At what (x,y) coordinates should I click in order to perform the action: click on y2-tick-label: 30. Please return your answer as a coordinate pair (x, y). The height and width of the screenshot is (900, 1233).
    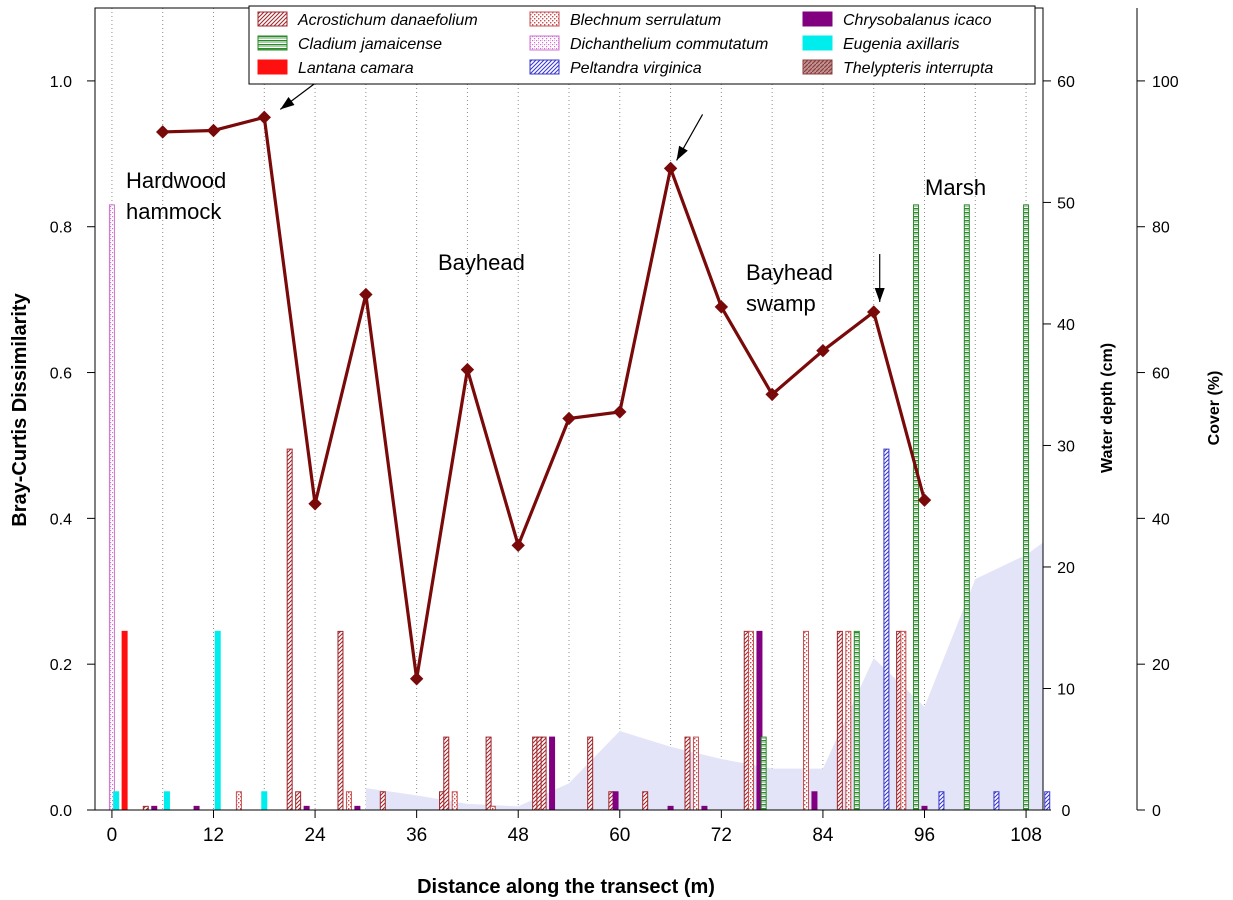
    Looking at the image, I should click on (1066, 446).